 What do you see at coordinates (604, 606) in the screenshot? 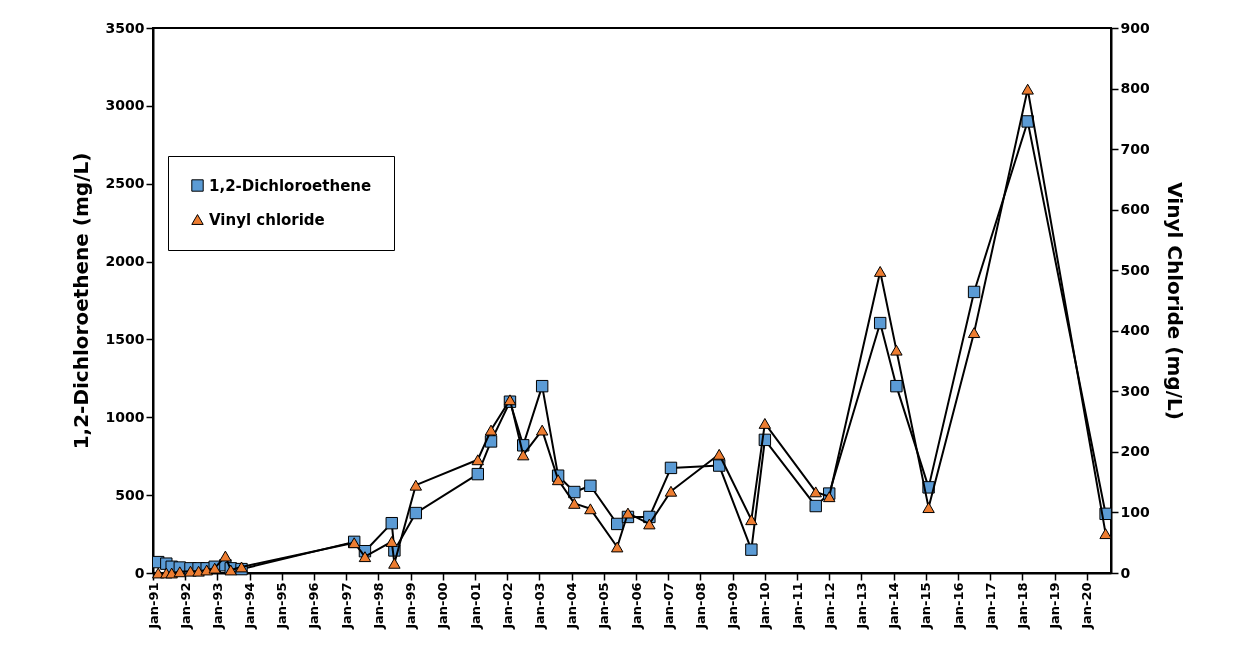
I see `x-tick-label: Jan-05` at bounding box center [604, 606].